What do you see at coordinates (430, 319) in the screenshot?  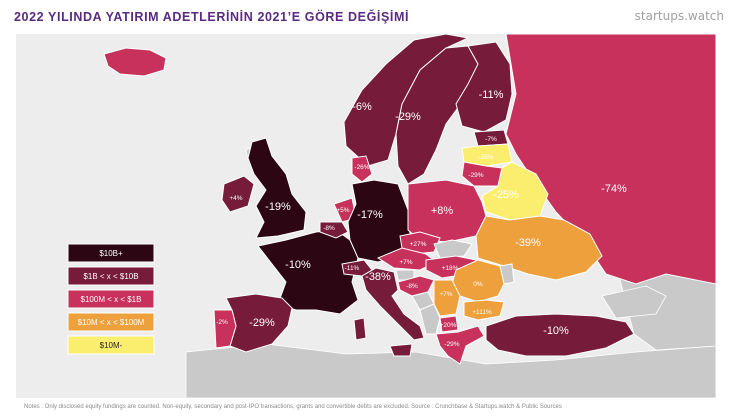 I see `country-montenegro-albania` at bounding box center [430, 319].